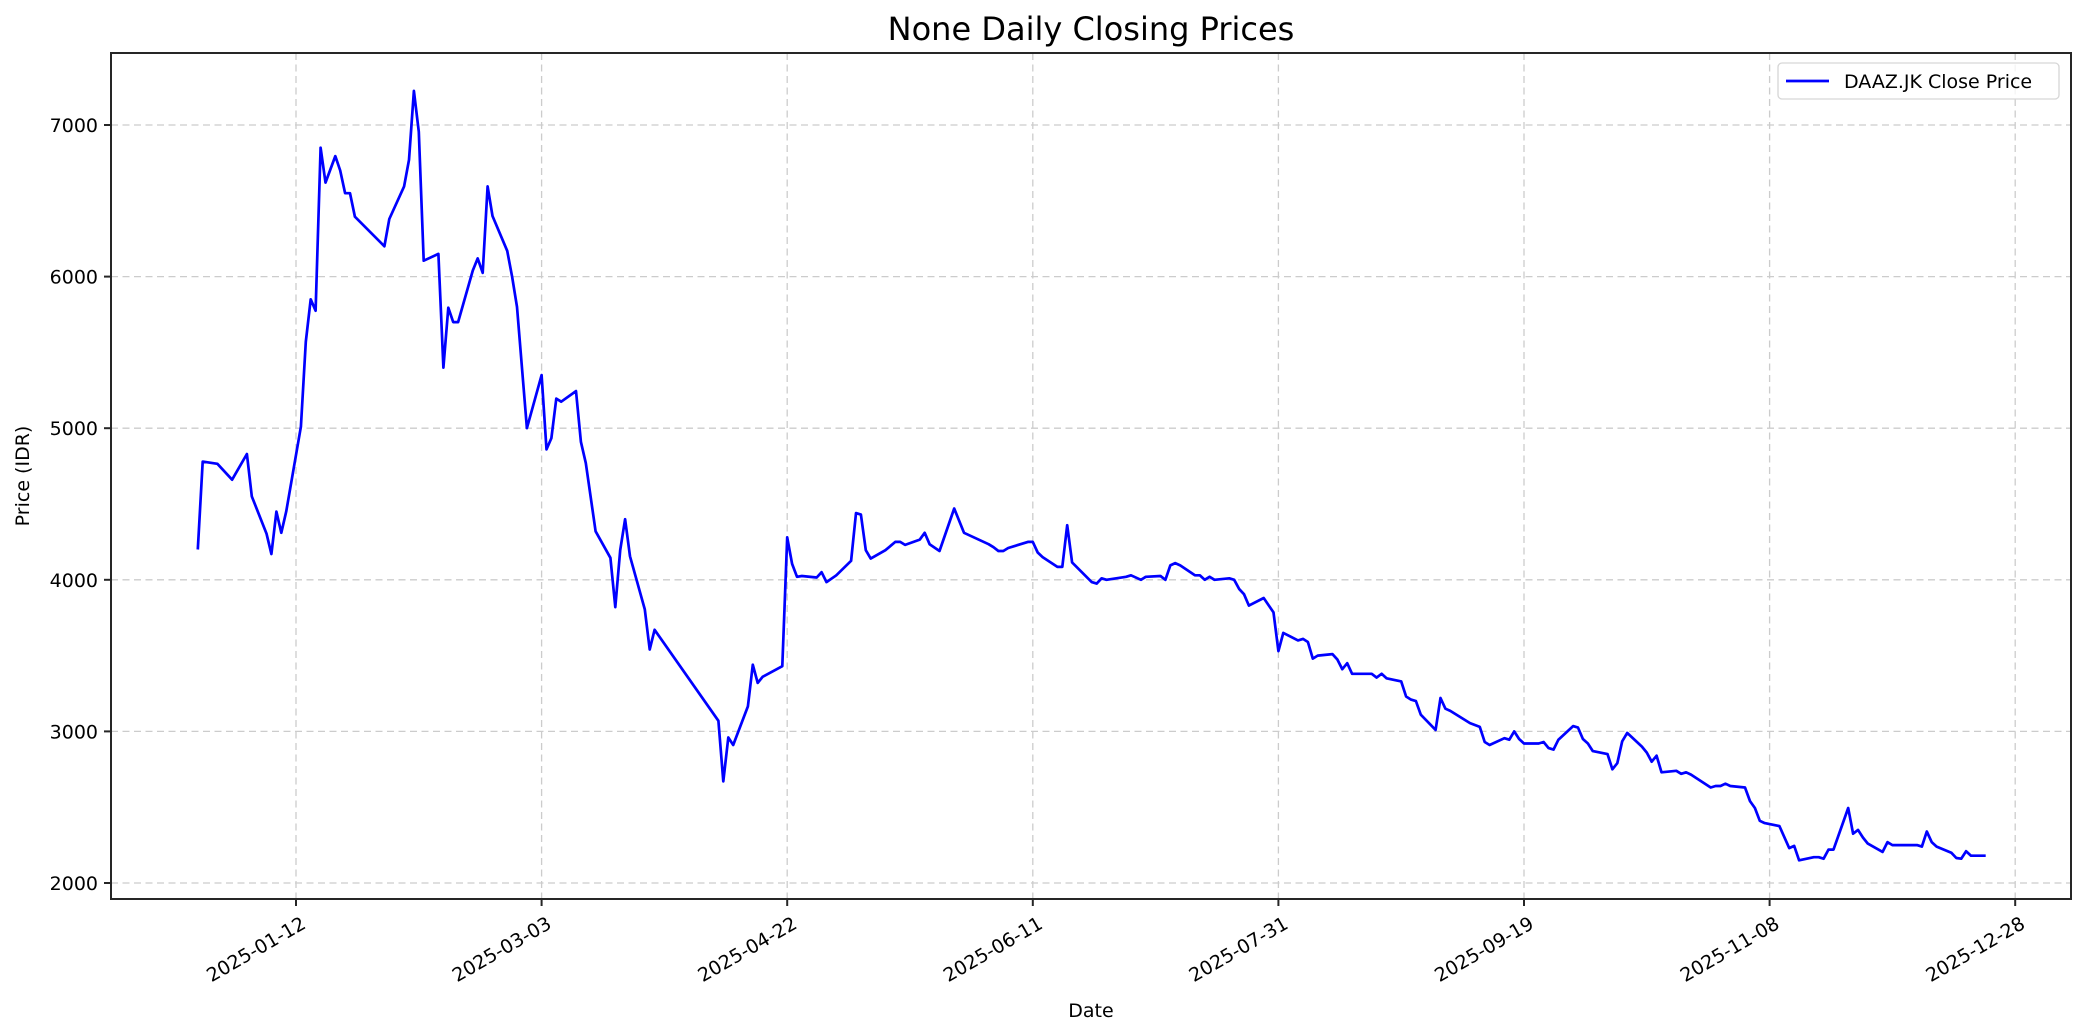  What do you see at coordinates (74, 278) in the screenshot?
I see `y-tick-label: 6000` at bounding box center [74, 278].